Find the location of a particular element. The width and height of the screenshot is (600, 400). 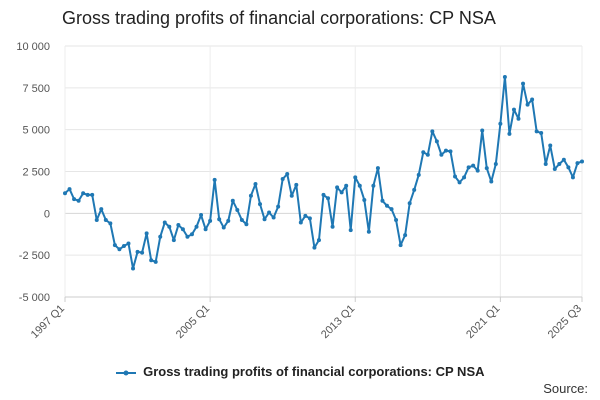

y-axis: 10 000 7 500 5 000 2 500 0 -2 500 -5 000 is located at coordinates (33, 172).